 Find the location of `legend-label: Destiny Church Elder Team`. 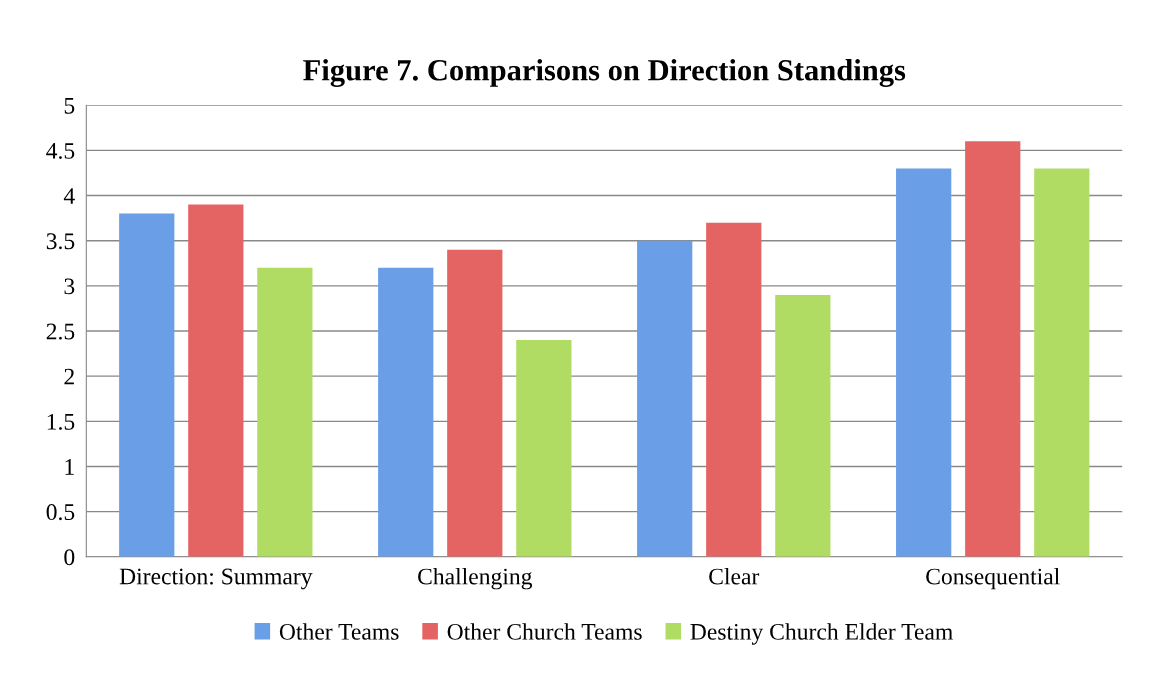

legend-label: Destiny Church Elder Team is located at coordinates (821, 634).